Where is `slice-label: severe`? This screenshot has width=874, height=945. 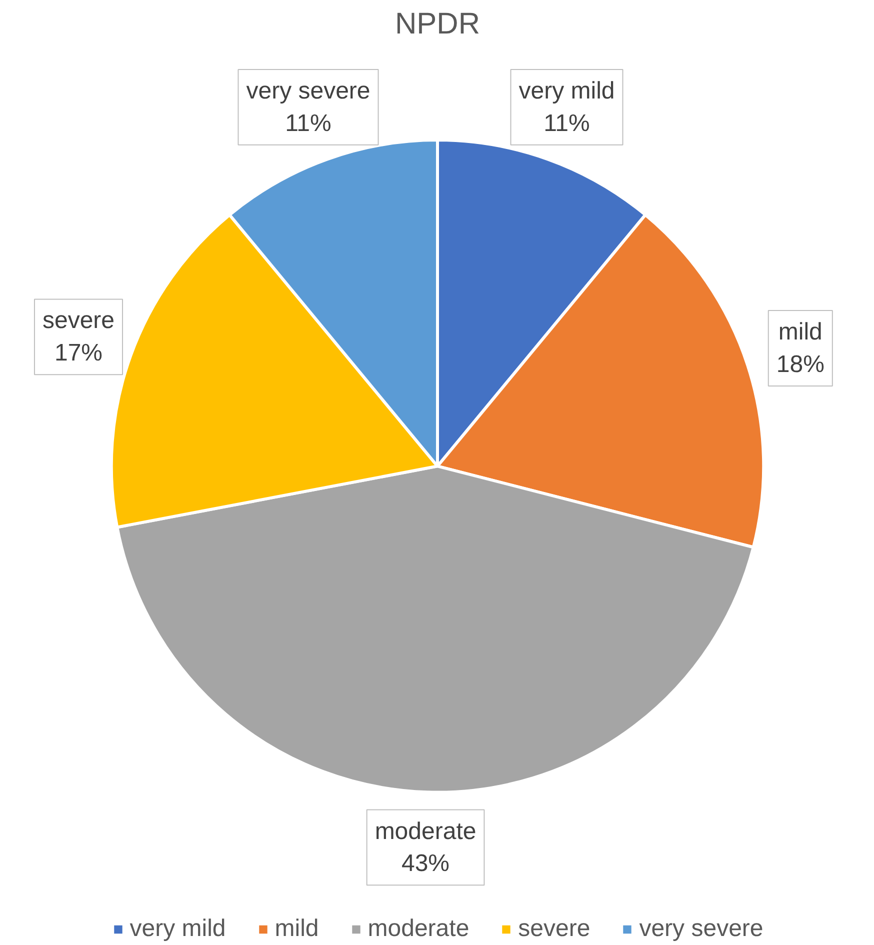 slice-label: severe is located at coordinates (78, 320).